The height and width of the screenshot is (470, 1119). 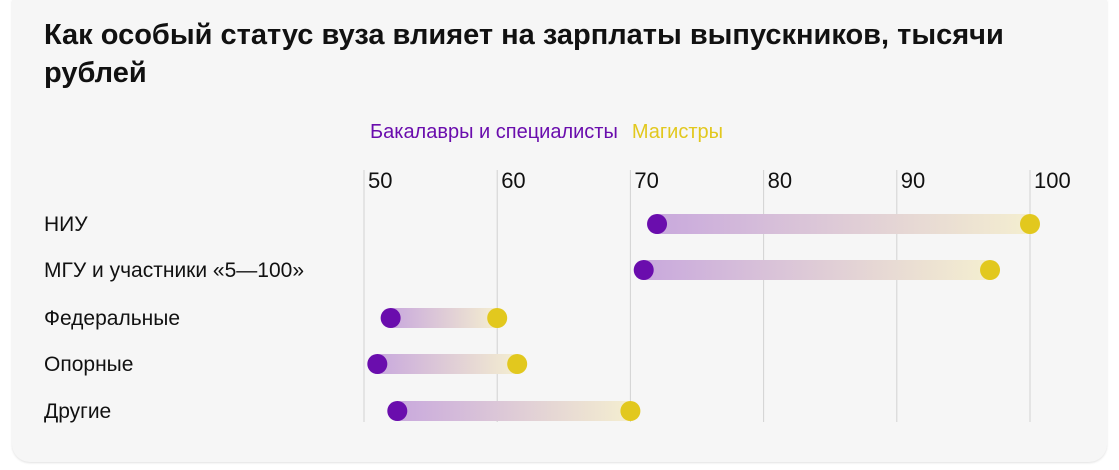 I want to click on x-tick-label: 60, so click(x=513, y=180).